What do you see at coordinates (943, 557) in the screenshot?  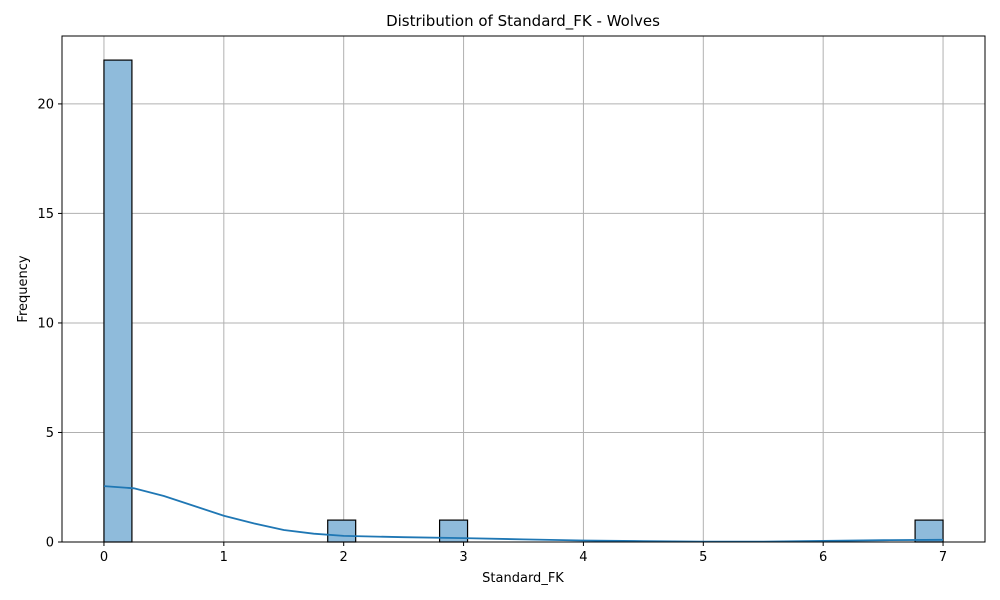 I see `x-tick-label: 7` at bounding box center [943, 557].